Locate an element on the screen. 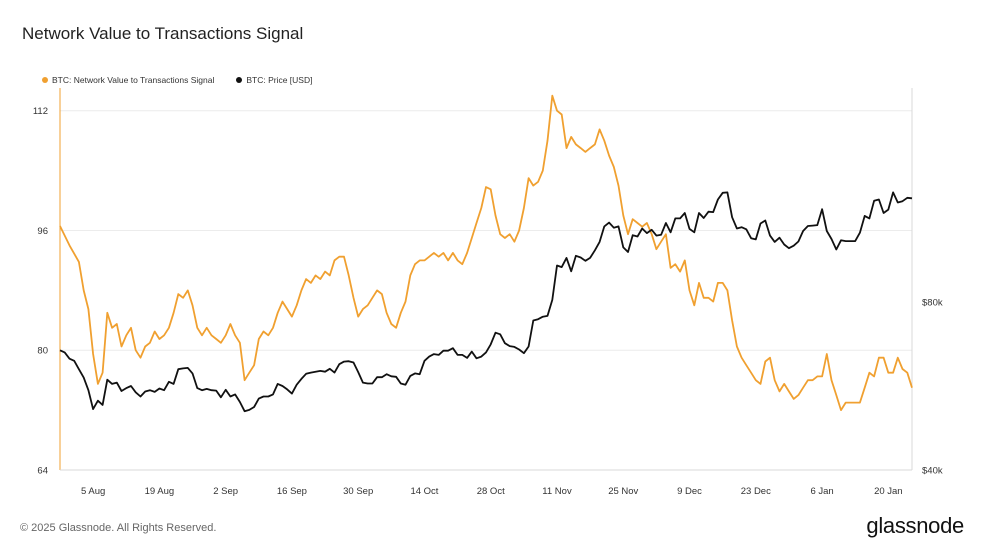 This screenshot has width=984, height=554. x-tick-6: 28 Oct is located at coordinates (491, 491).